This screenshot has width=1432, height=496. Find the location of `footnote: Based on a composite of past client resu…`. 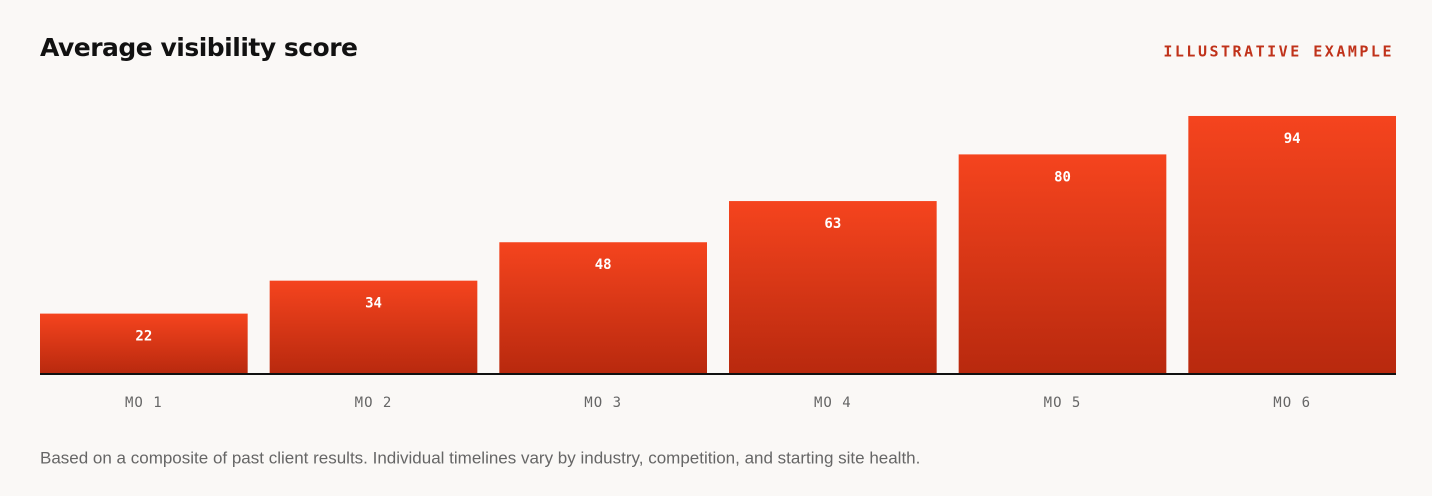

footnote: Based on a composite of past client resu… is located at coordinates (480, 457).